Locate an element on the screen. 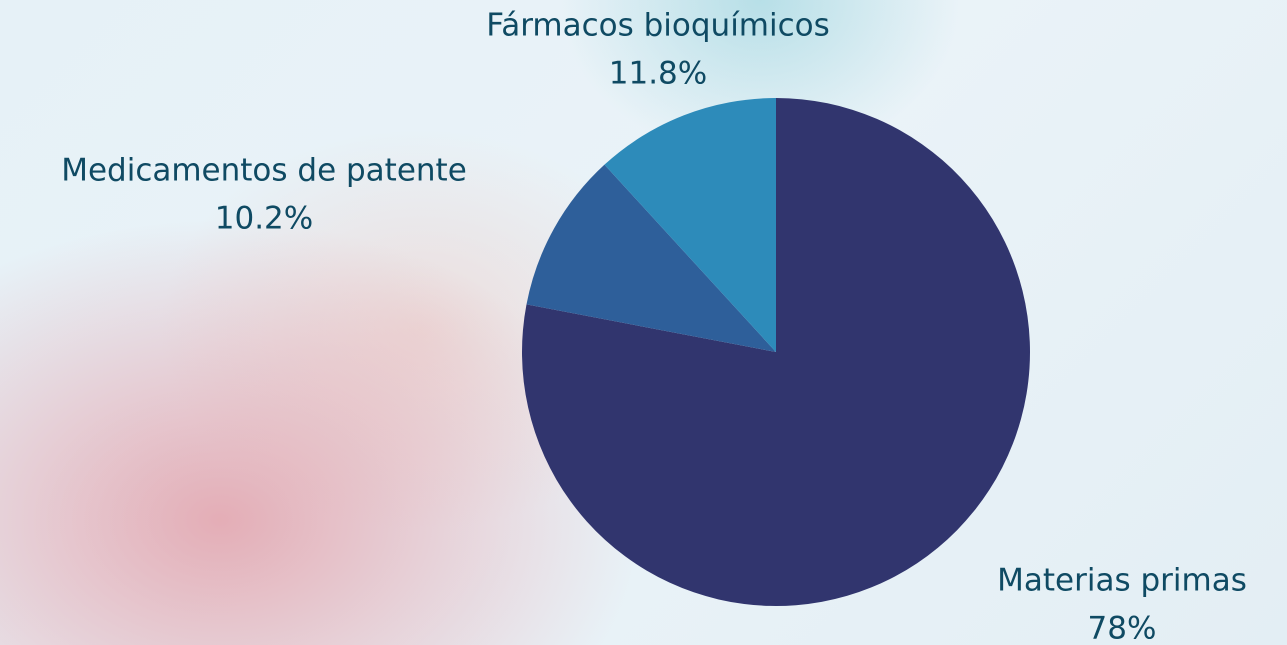 The image size is (1287, 645). value-label: 10.2% is located at coordinates (264, 219).